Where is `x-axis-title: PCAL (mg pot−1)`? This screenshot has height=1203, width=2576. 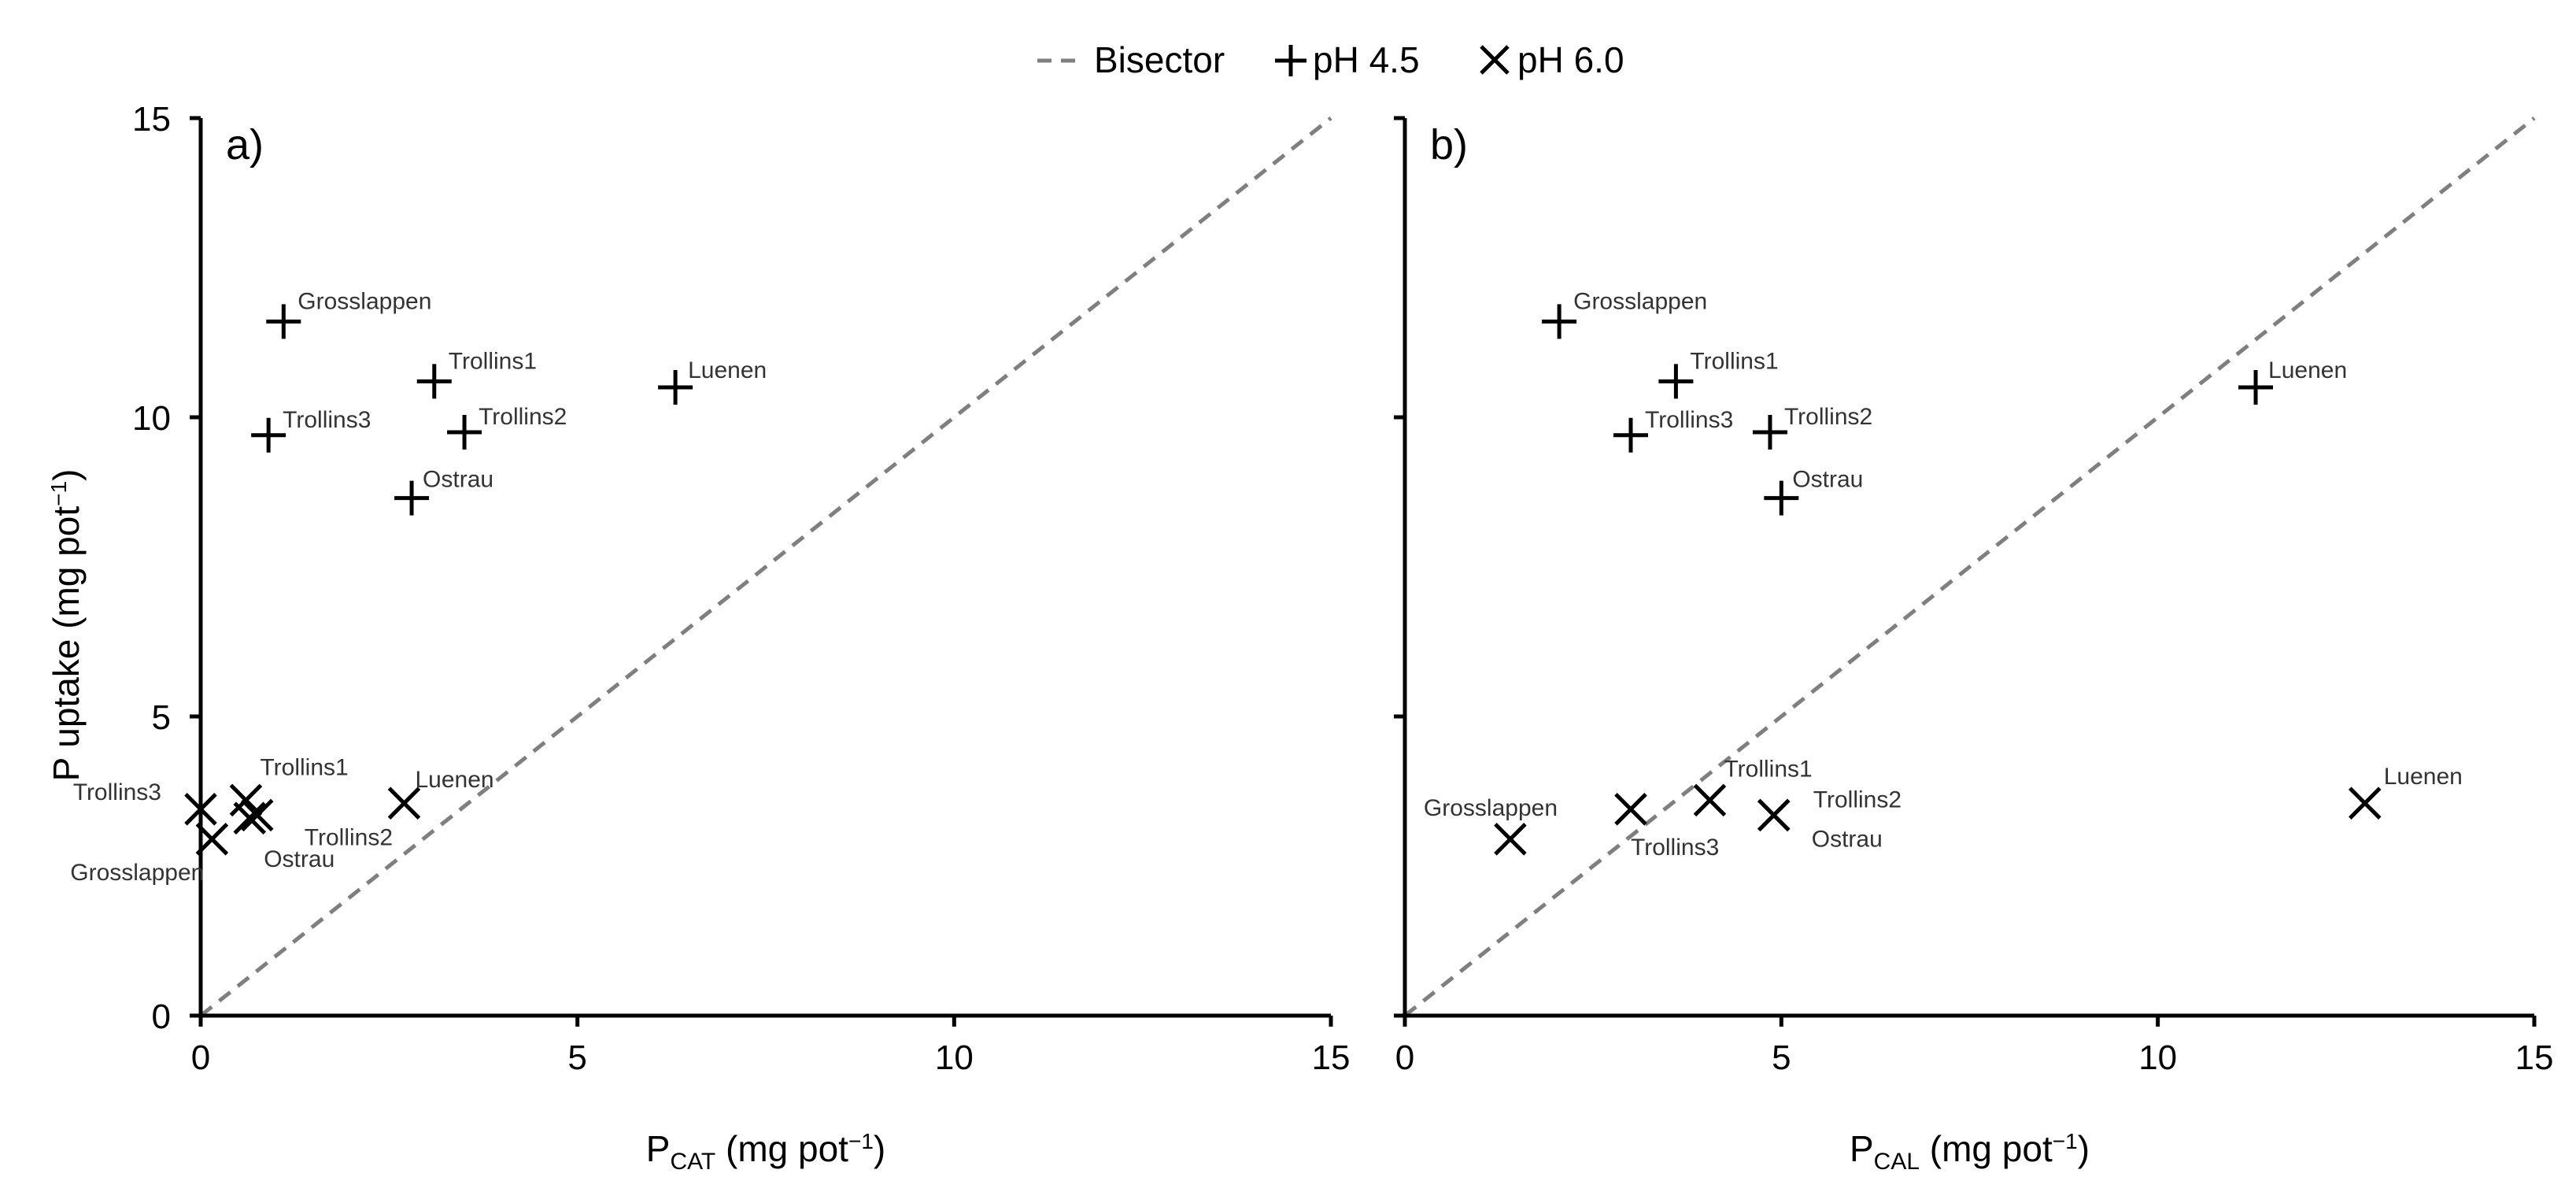 x-axis-title: PCAL (mg pot−1) is located at coordinates (1970, 1151).